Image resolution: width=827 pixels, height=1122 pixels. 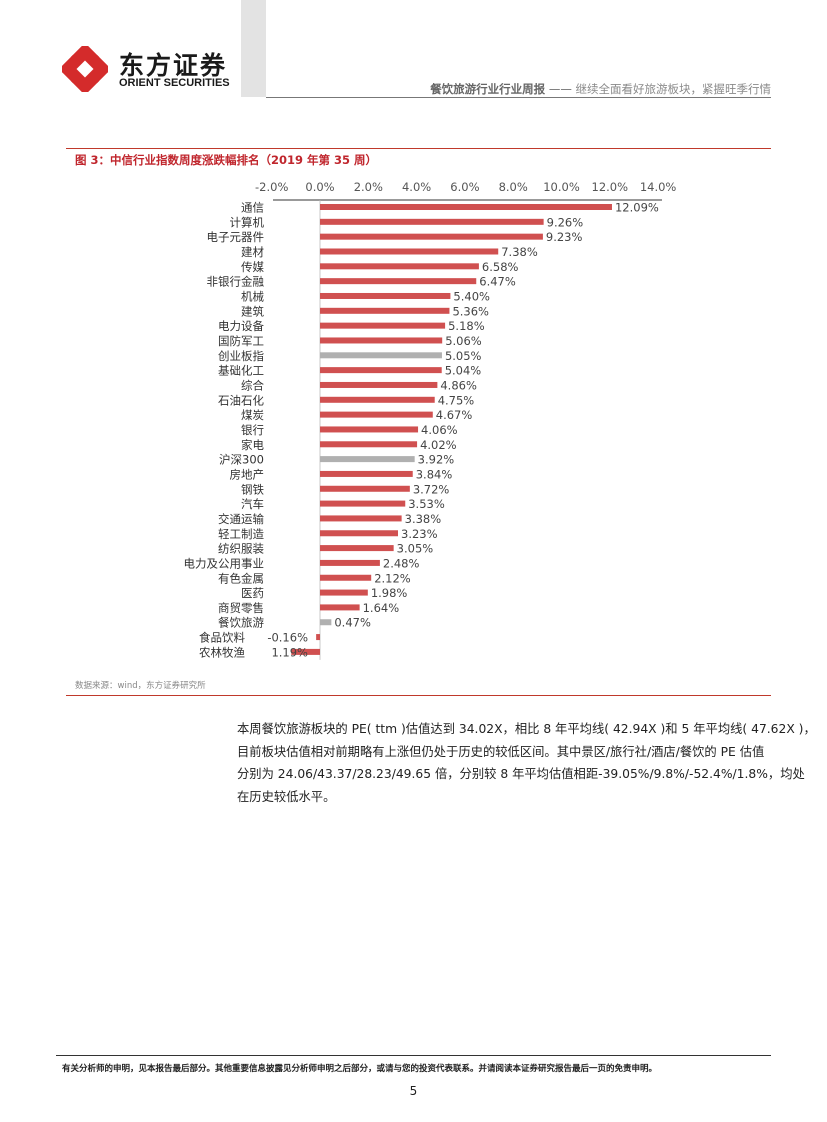 What do you see at coordinates (252, 504) in the screenshot?
I see `category-label: 汽车` at bounding box center [252, 504].